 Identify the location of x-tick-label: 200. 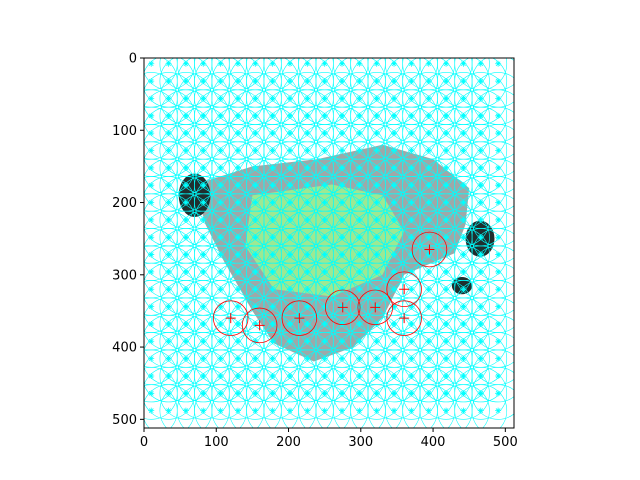
(288, 442).